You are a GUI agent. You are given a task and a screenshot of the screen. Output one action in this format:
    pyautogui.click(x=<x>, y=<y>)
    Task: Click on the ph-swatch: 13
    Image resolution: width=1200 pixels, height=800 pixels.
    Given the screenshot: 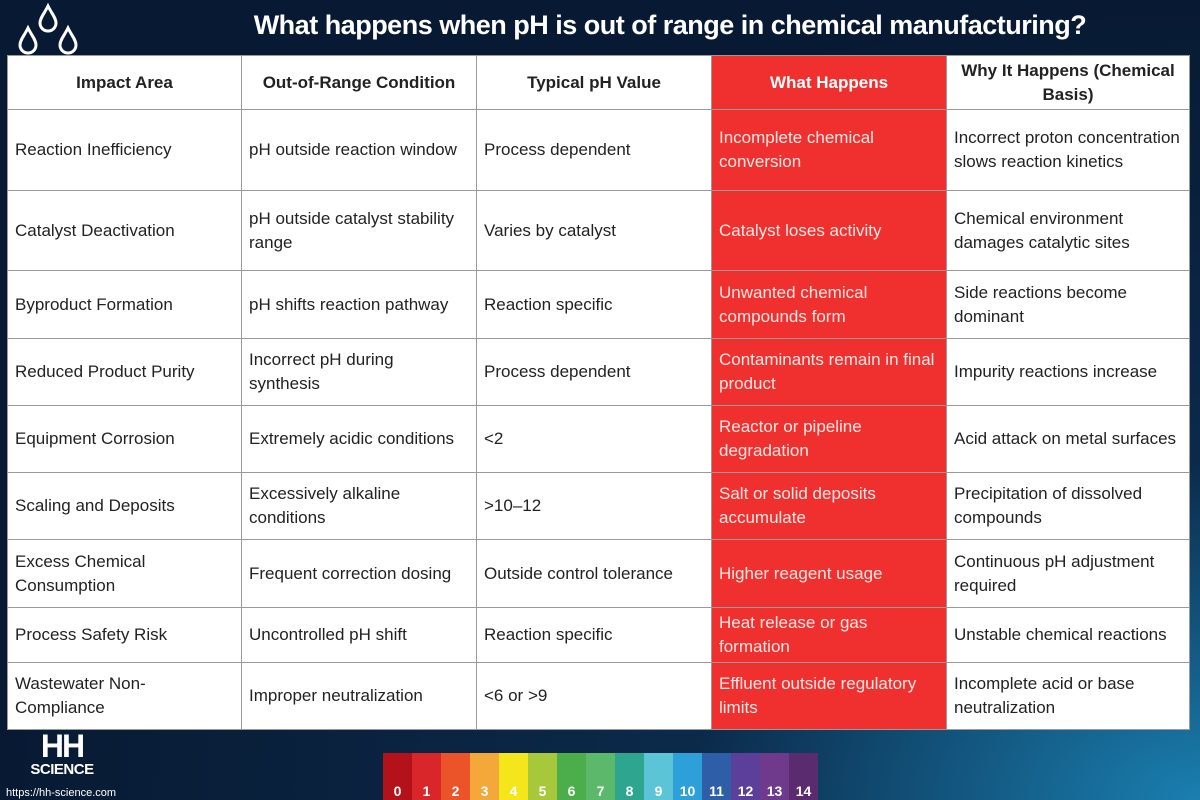 What is the action you would take?
    pyautogui.click(x=774, y=776)
    